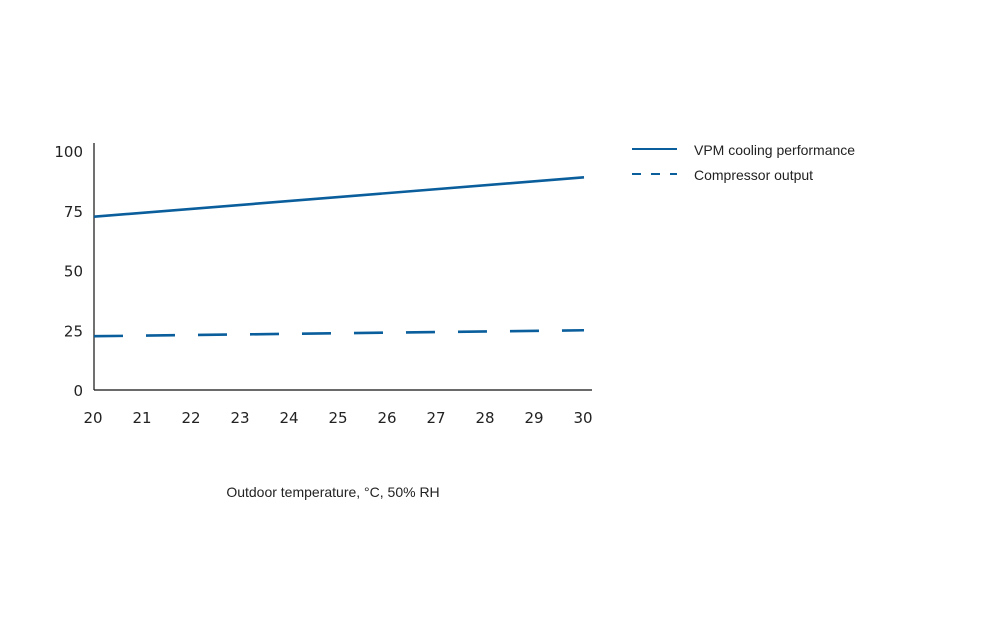 This screenshot has height=627, width=990. I want to click on x-tick-label: 24, so click(288, 418).